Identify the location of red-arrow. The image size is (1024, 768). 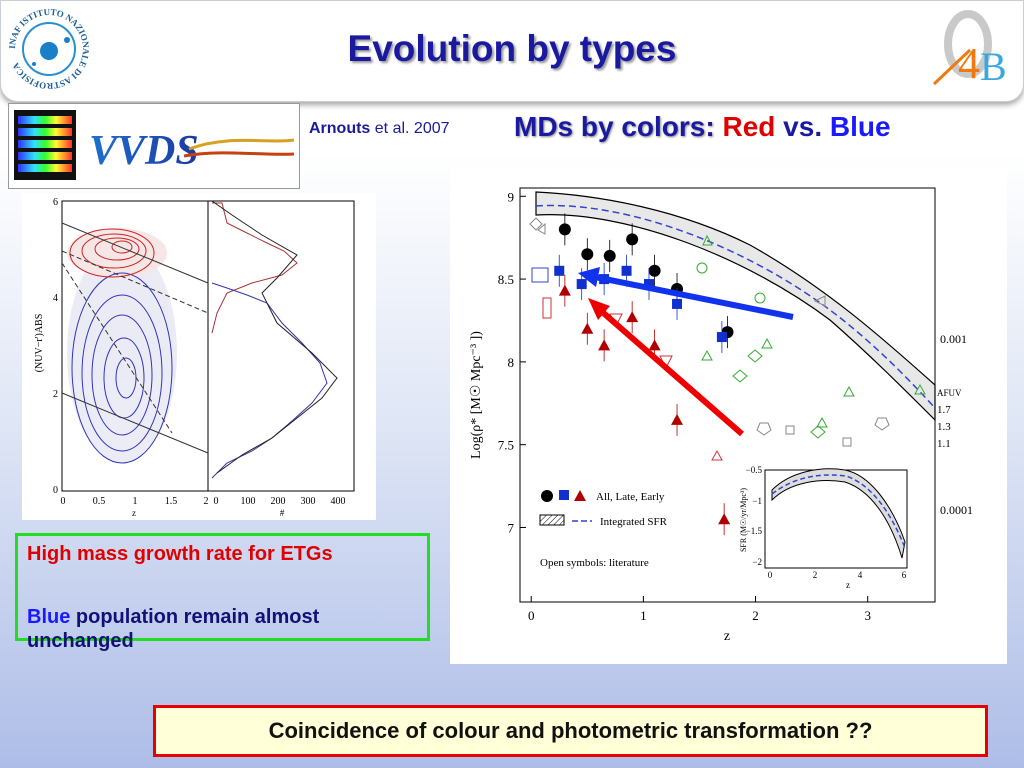
(666, 367).